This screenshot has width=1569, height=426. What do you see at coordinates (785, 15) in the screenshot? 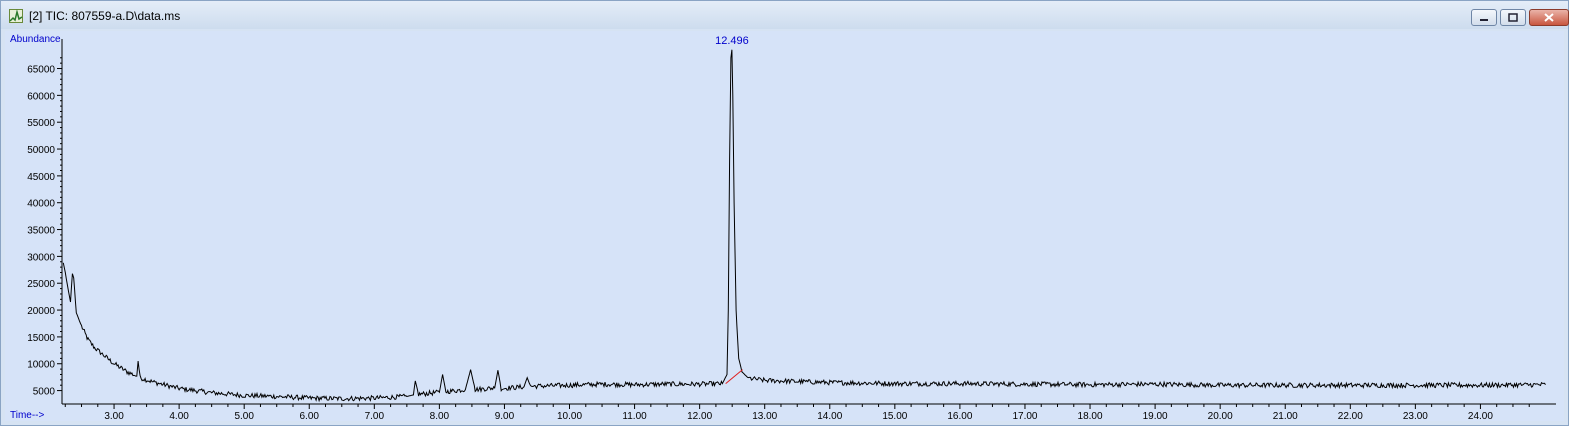
I see `title-bar: [2] TIC: 807559-a.D\data.ms` at bounding box center [785, 15].